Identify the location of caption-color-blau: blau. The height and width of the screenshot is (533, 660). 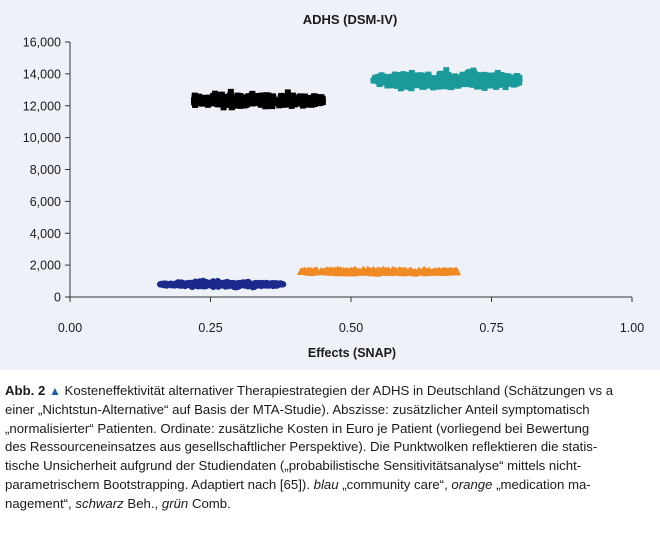
(326, 484).